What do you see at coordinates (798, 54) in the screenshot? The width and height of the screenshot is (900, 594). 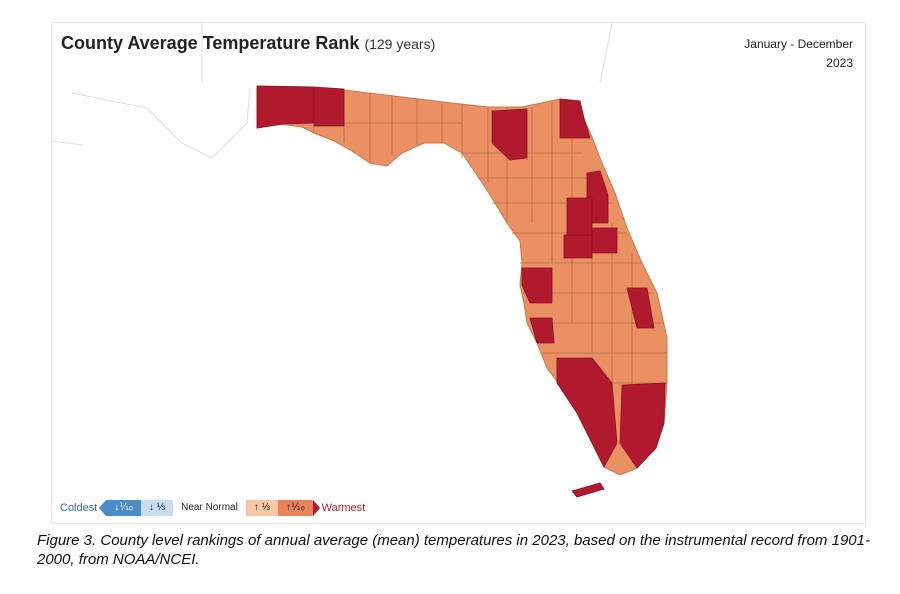 I see `period-label: January - December 2023` at bounding box center [798, 54].